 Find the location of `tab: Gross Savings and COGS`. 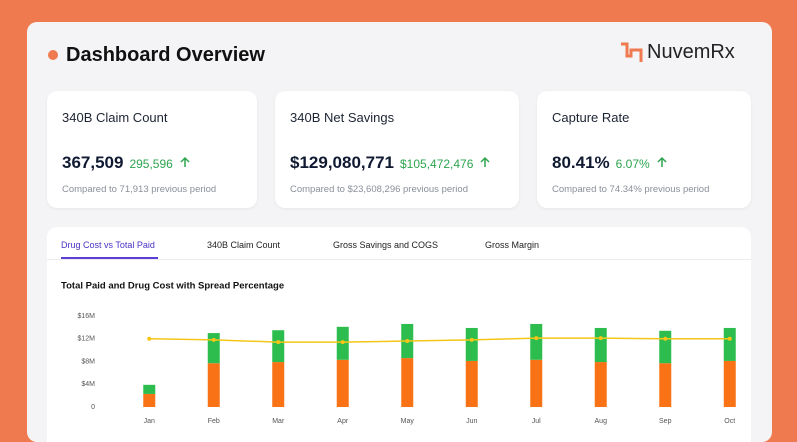

tab: Gross Savings and COGS is located at coordinates (386, 245).